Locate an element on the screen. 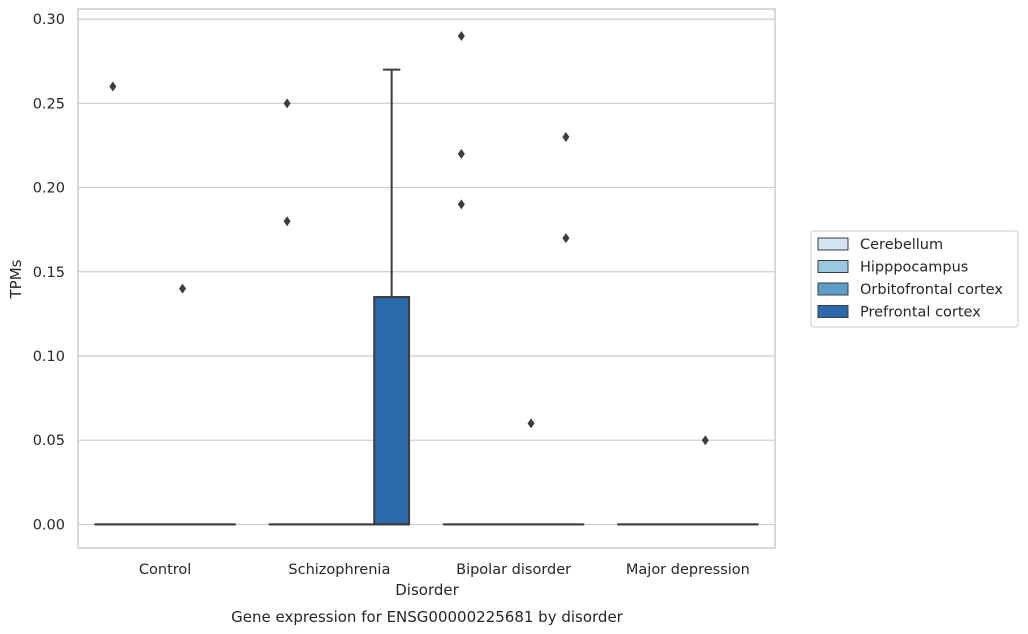 This screenshot has height=634, width=1028. legend-label: Prefrontal cortex is located at coordinates (920, 313).